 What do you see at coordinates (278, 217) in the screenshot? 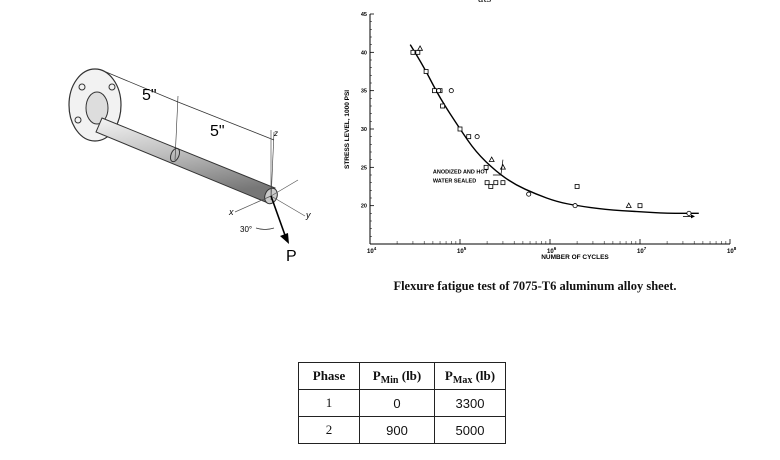
I see `load-arrow` at bounding box center [278, 217].